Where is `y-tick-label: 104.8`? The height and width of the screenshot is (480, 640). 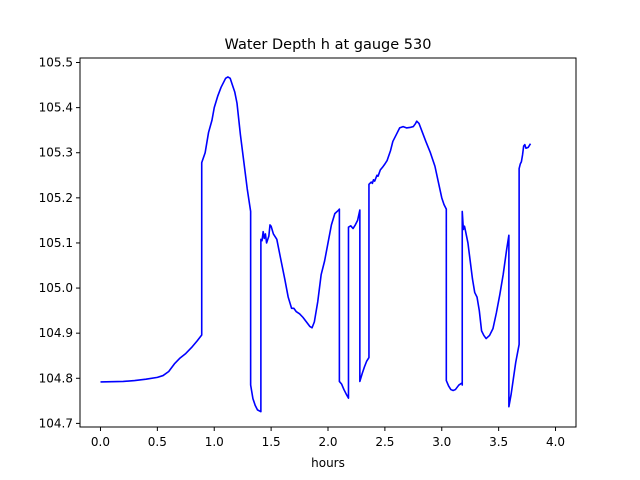
y-tick-label: 104.8 is located at coordinates (56, 378).